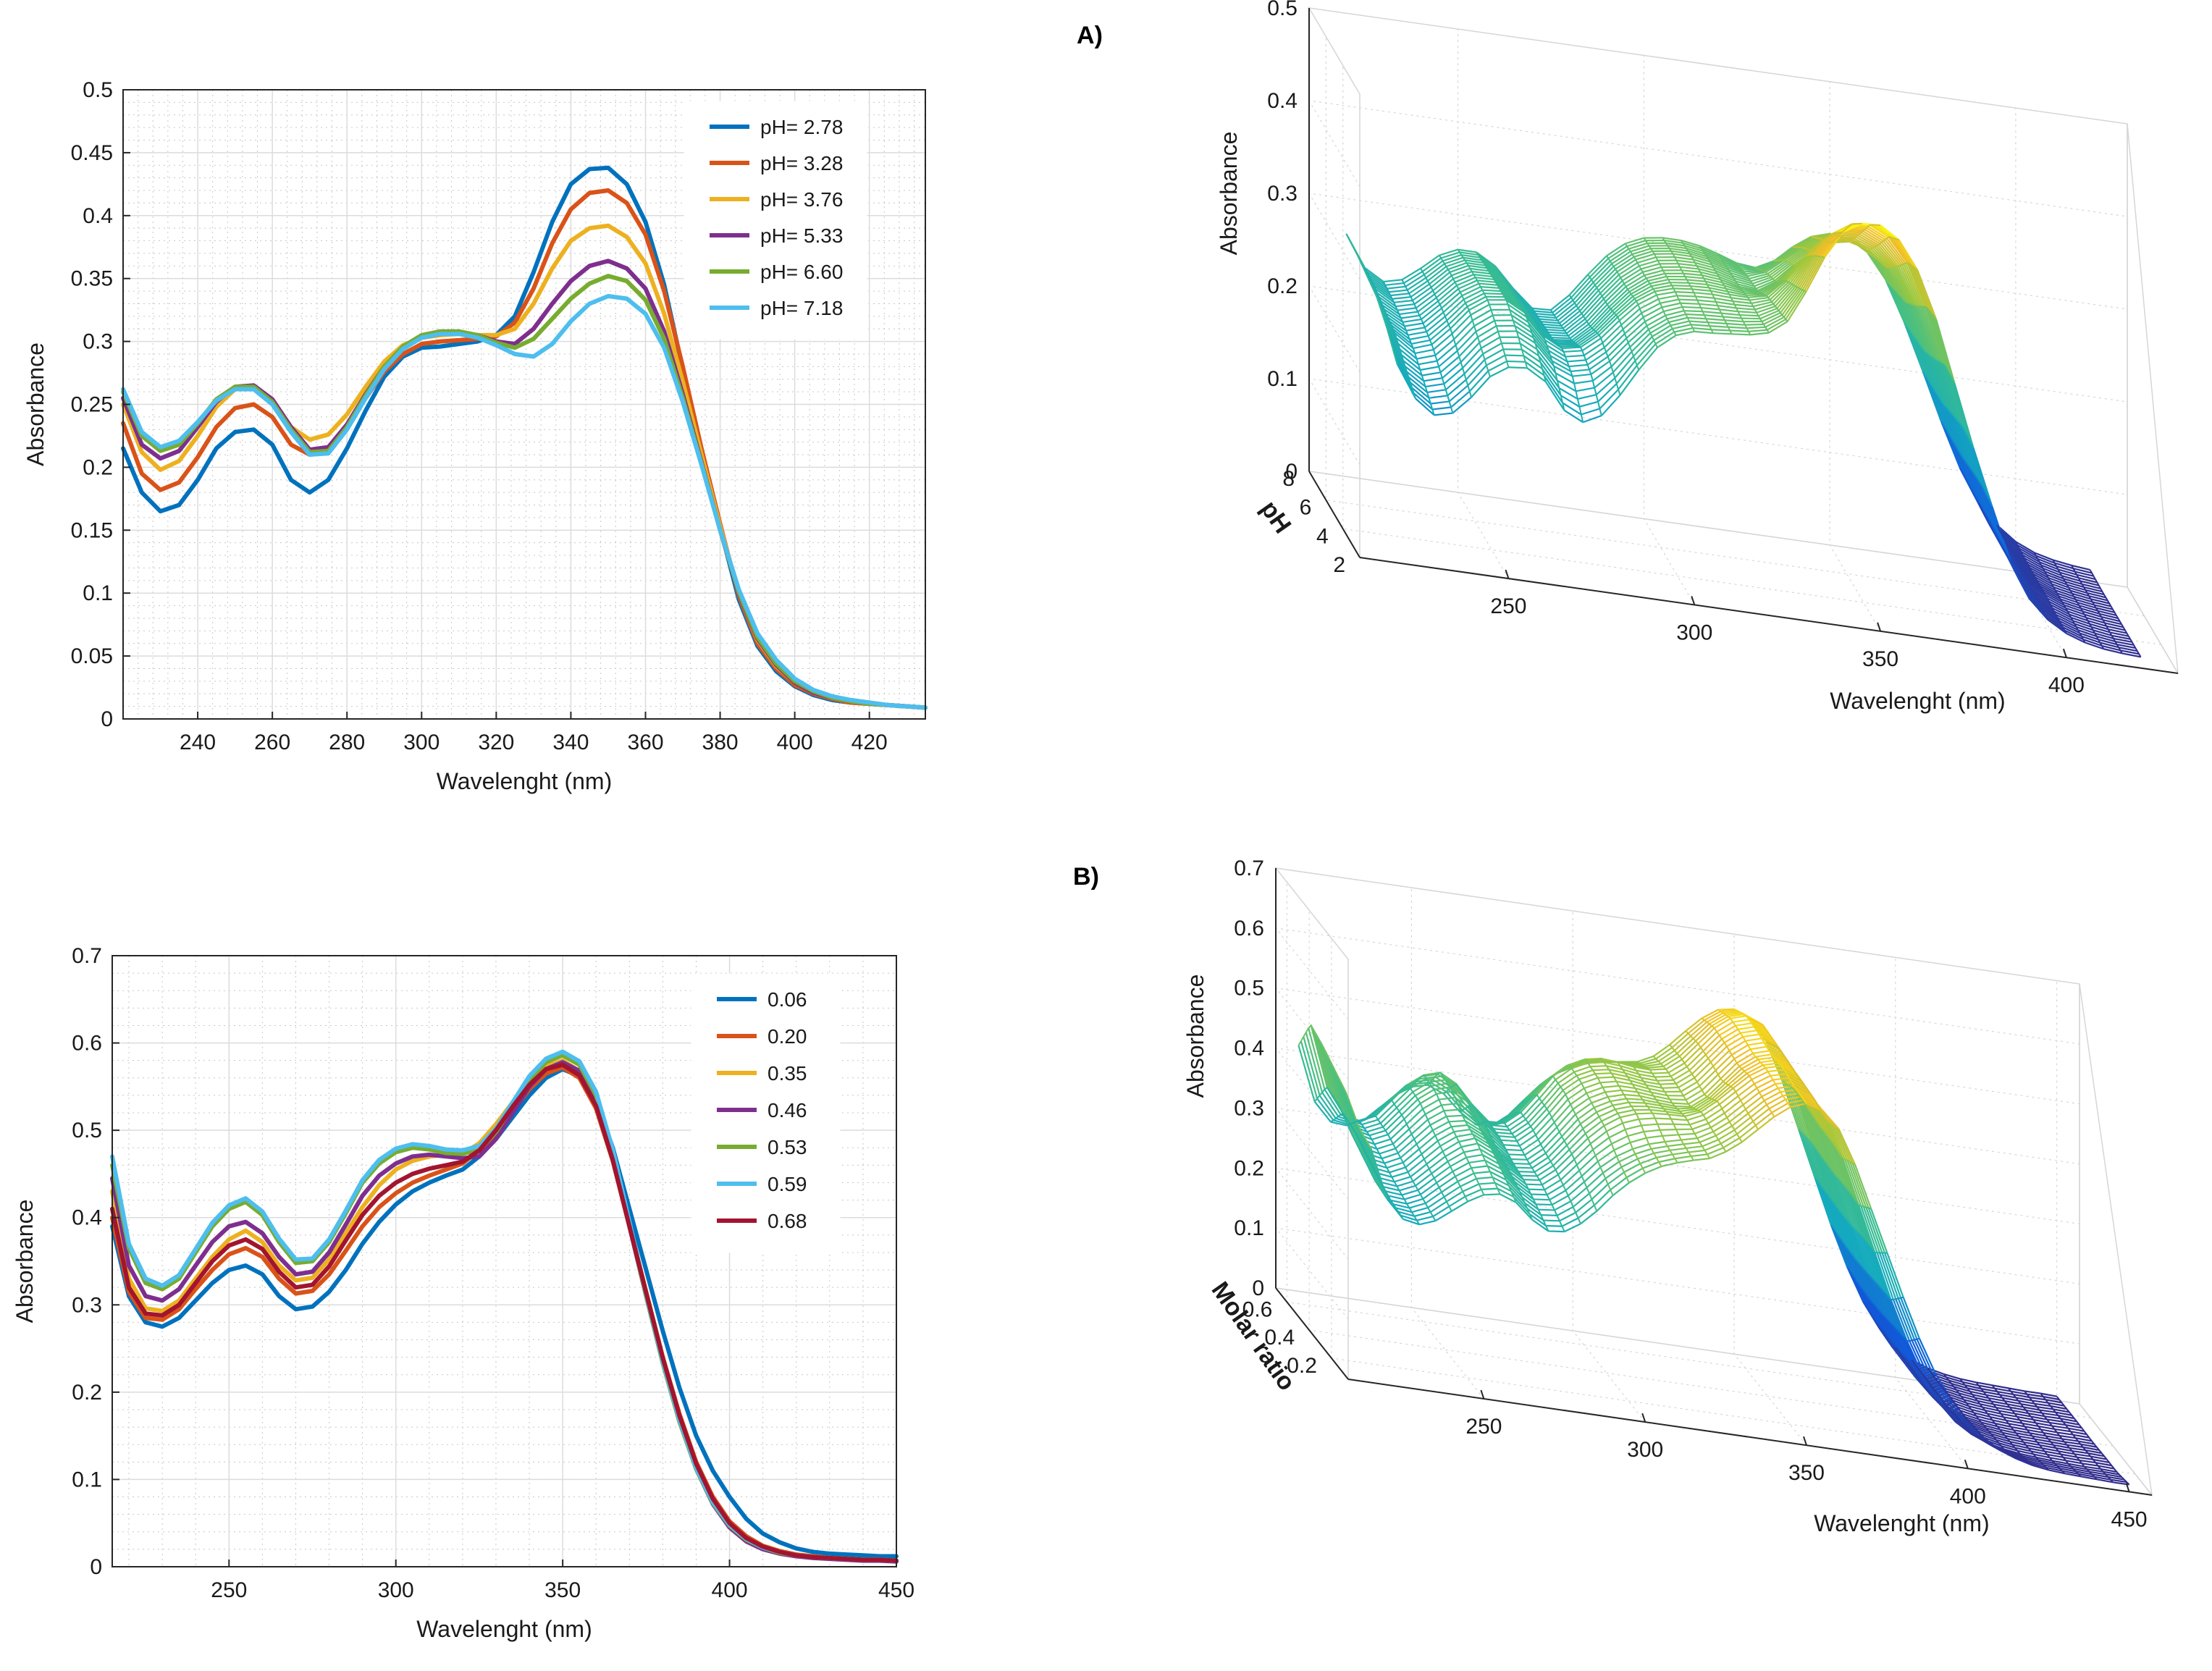 Image resolution: width=2212 pixels, height=1671 pixels. I want to click on x-tick-label: 240, so click(198, 743).